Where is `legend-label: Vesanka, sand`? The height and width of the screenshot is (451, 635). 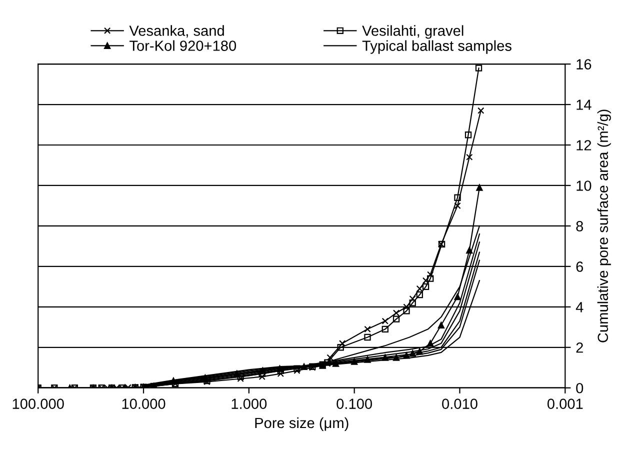 legend-label: Vesanka, sand is located at coordinates (176, 31).